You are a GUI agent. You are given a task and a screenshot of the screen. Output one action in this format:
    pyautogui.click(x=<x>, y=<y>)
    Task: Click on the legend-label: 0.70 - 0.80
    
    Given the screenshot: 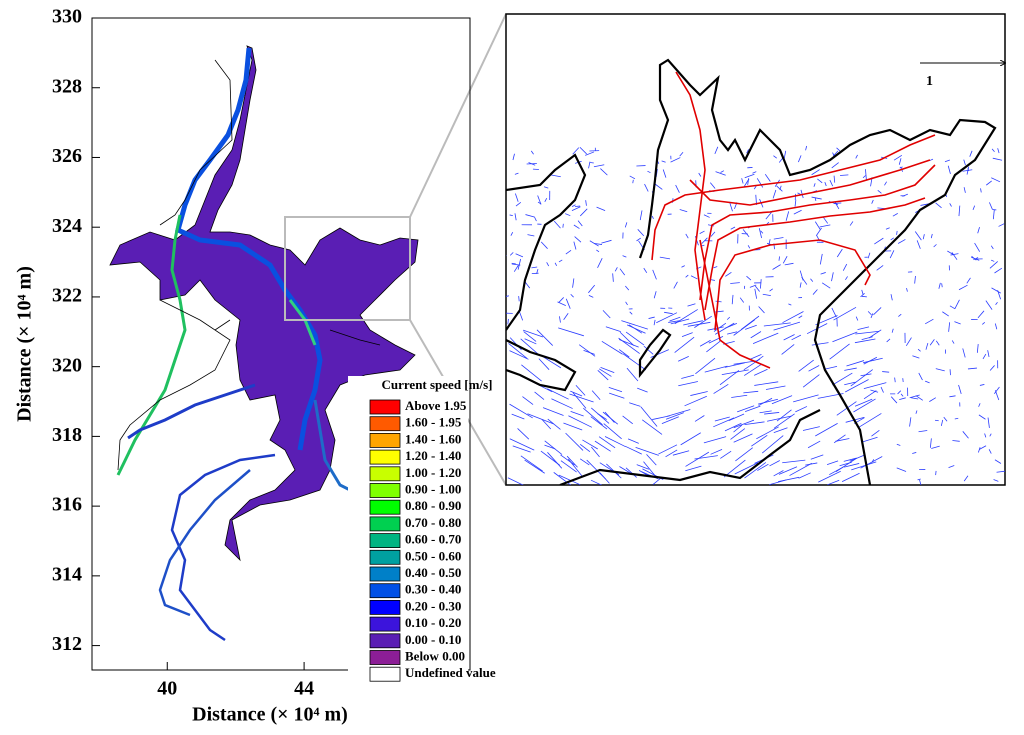 What is the action you would take?
    pyautogui.click(x=433, y=522)
    